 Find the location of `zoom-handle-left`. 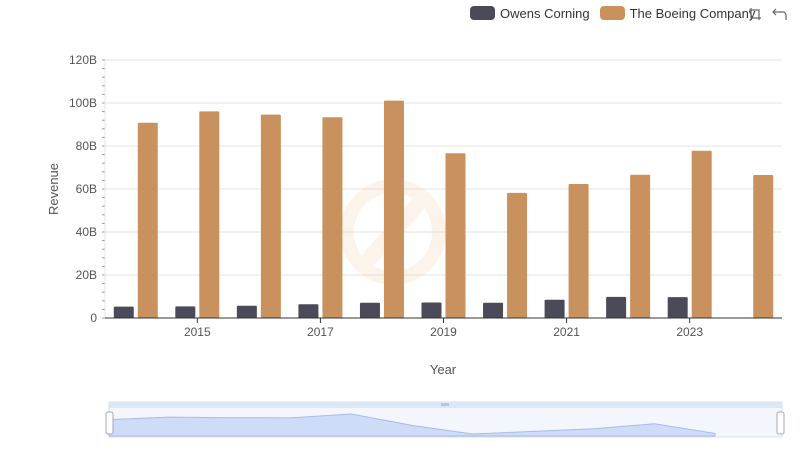

zoom-handle-left is located at coordinates (109, 423).